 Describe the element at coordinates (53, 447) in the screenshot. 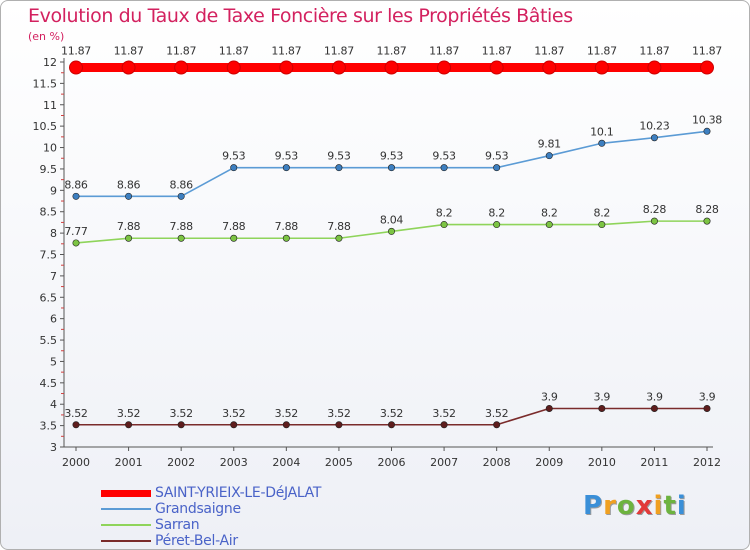

I see `y-tick-label: 3` at that location.